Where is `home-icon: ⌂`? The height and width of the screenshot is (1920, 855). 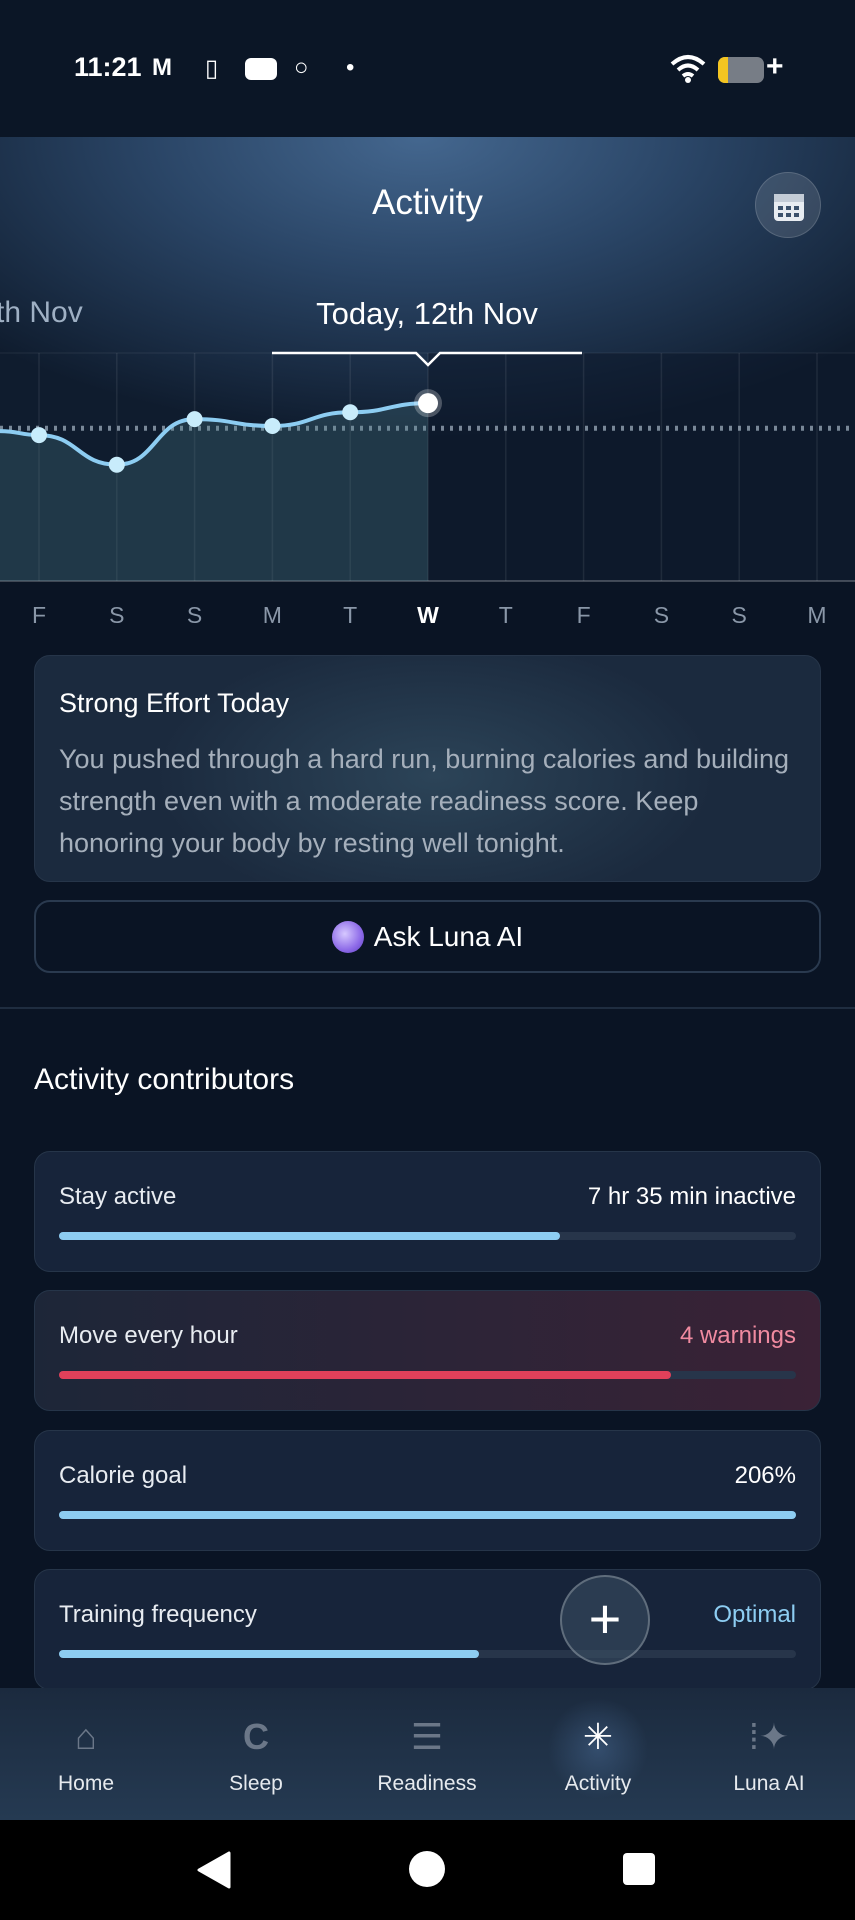 home-icon: ⌂ is located at coordinates (86, 1736).